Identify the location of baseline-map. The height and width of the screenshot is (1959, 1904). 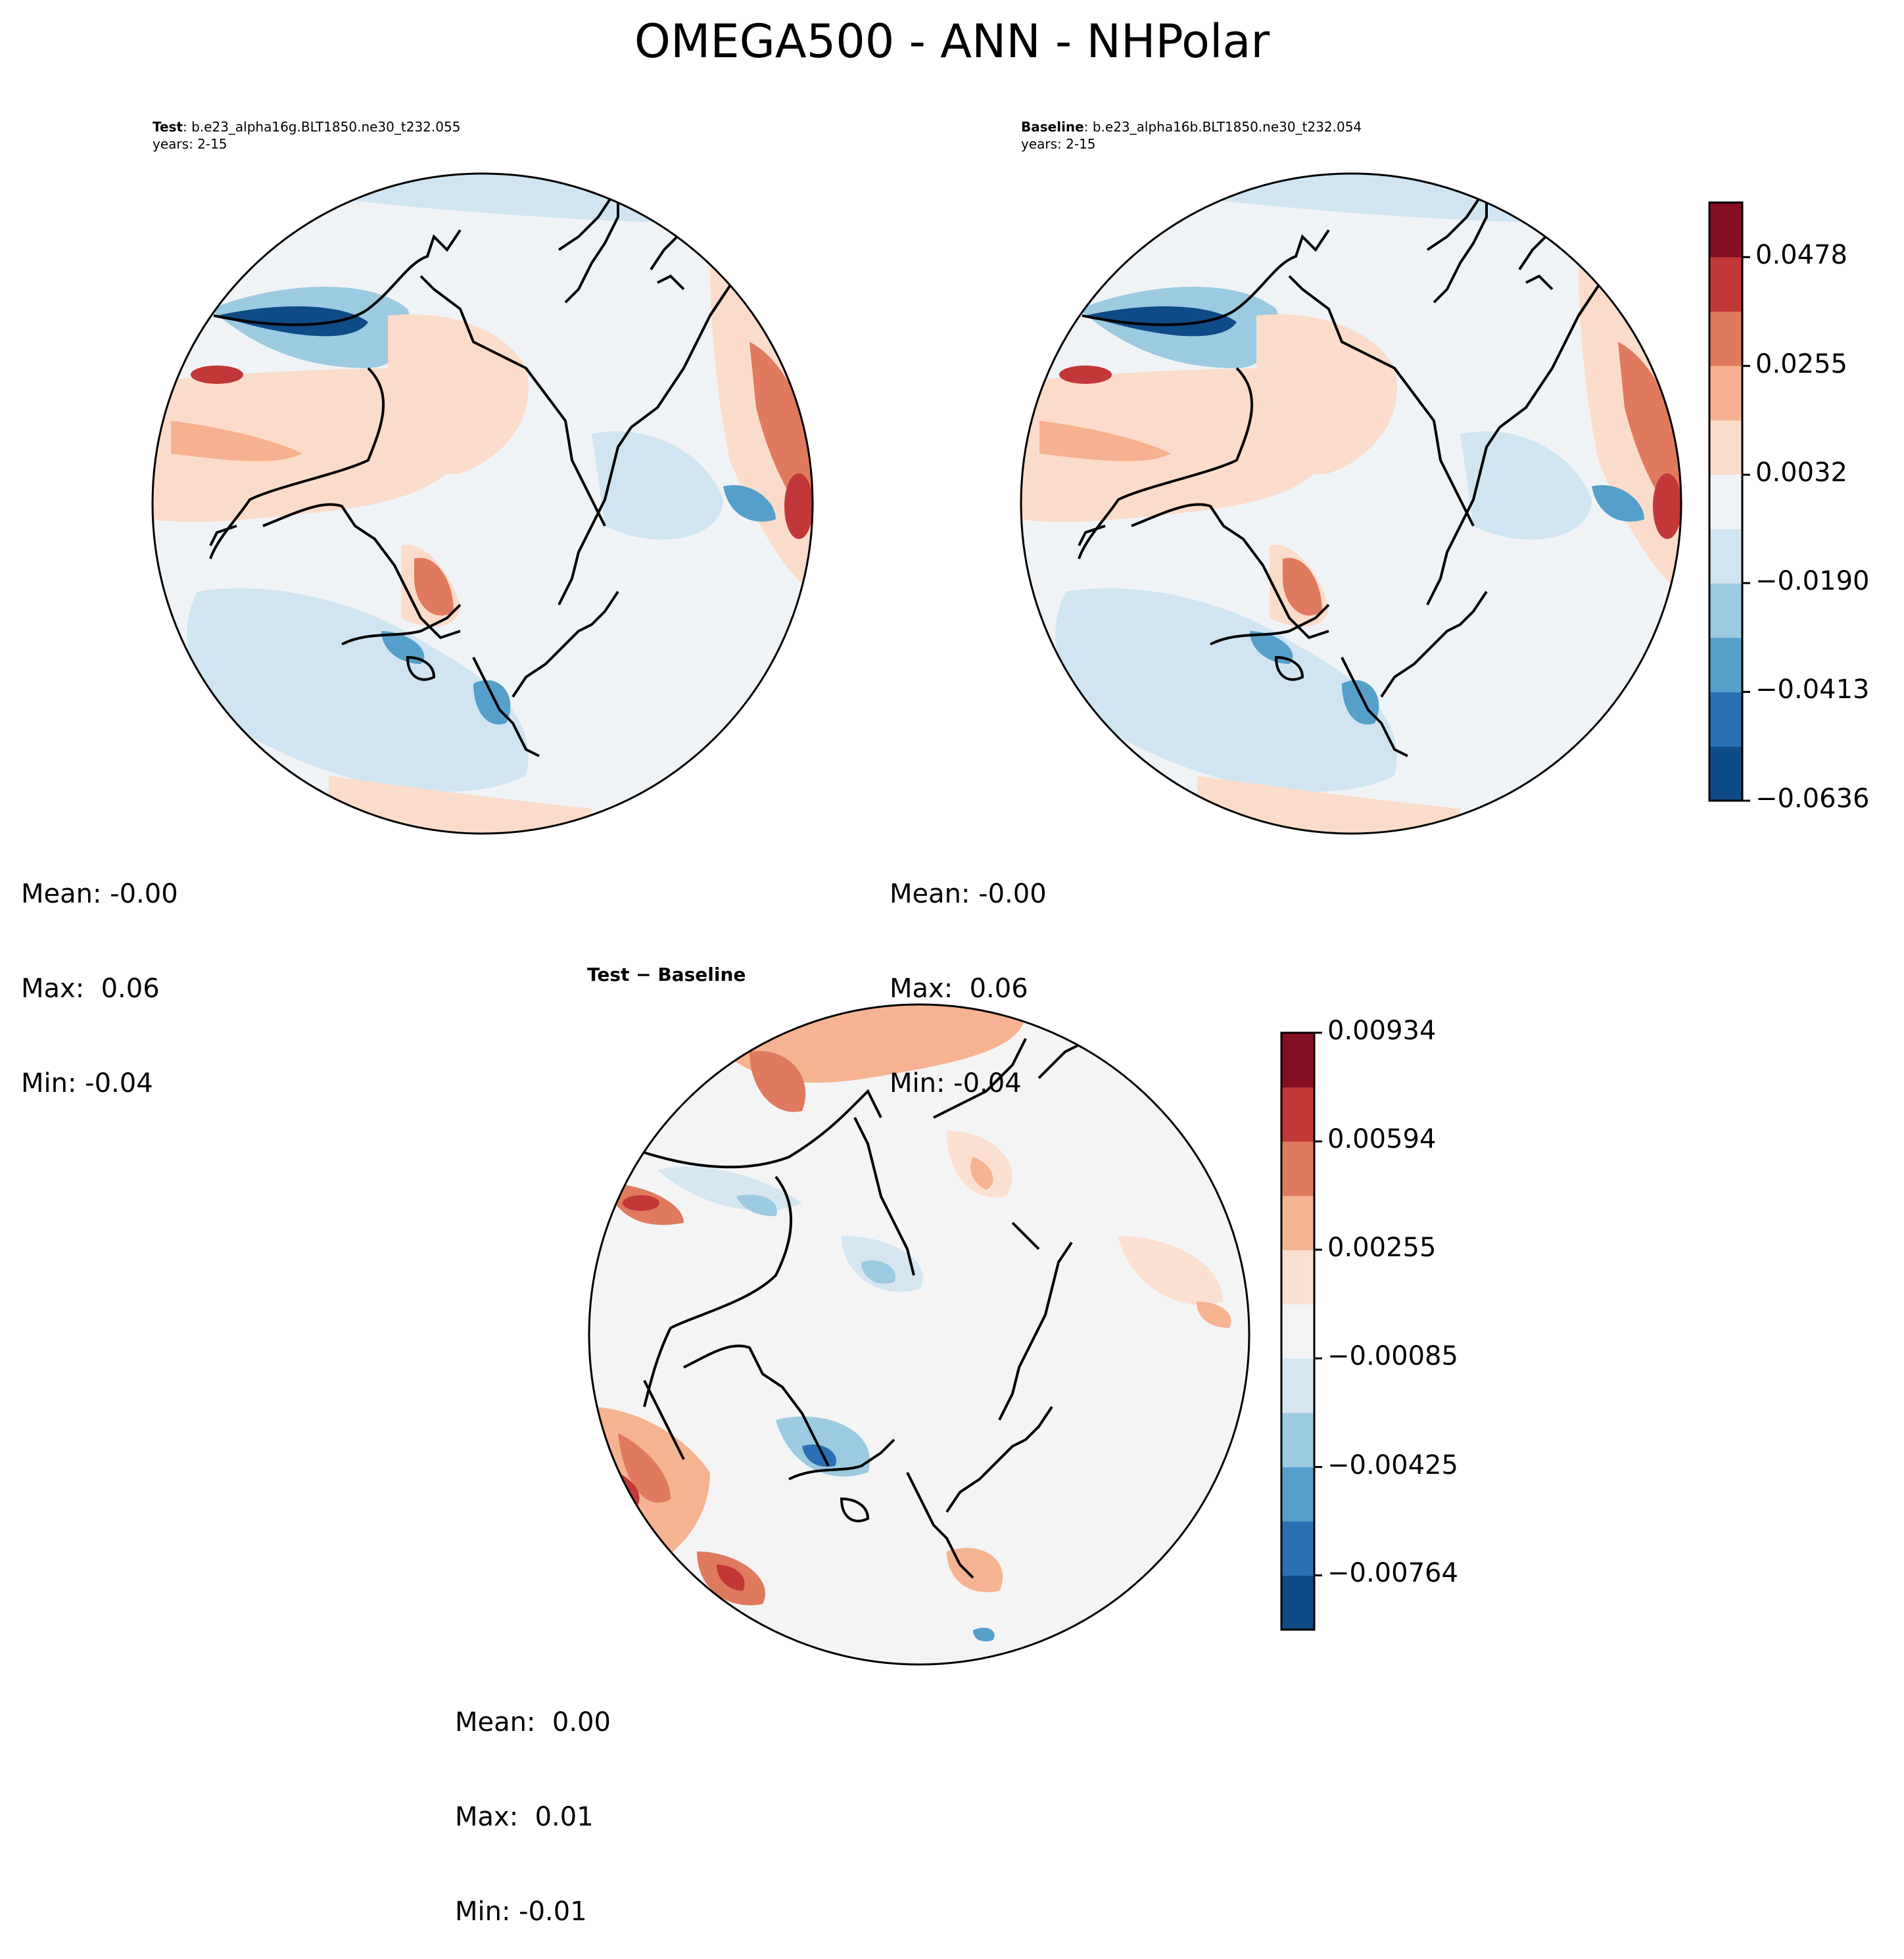
(1351, 504).